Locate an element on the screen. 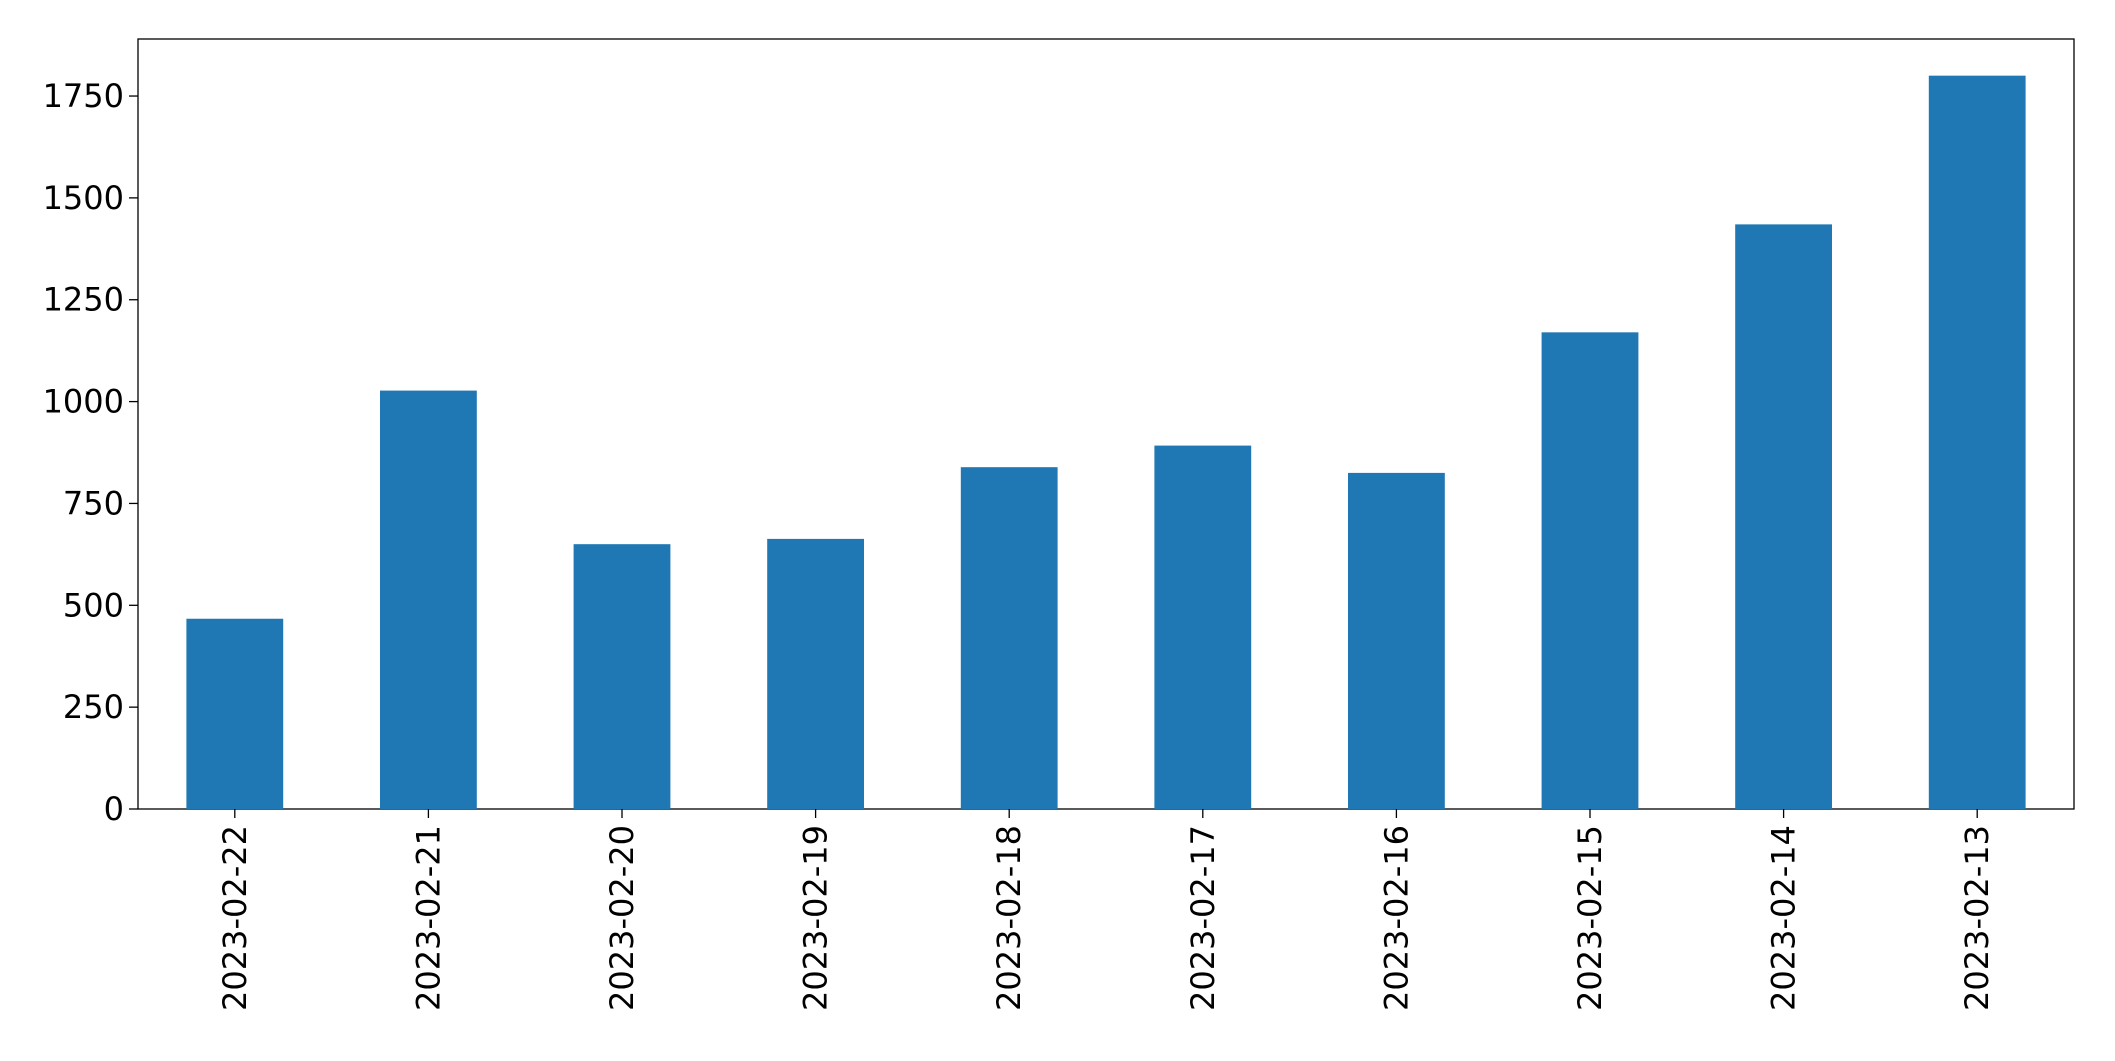 The height and width of the screenshot is (1061, 2115). y-tick-label: 500 is located at coordinates (93, 605).